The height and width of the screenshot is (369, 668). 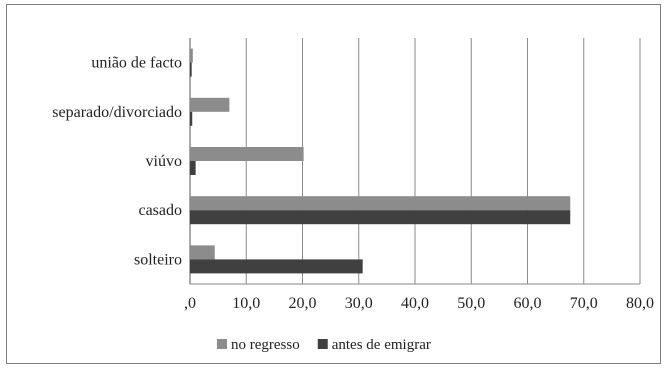 I want to click on x-tick-label: 40,0, so click(x=415, y=303).